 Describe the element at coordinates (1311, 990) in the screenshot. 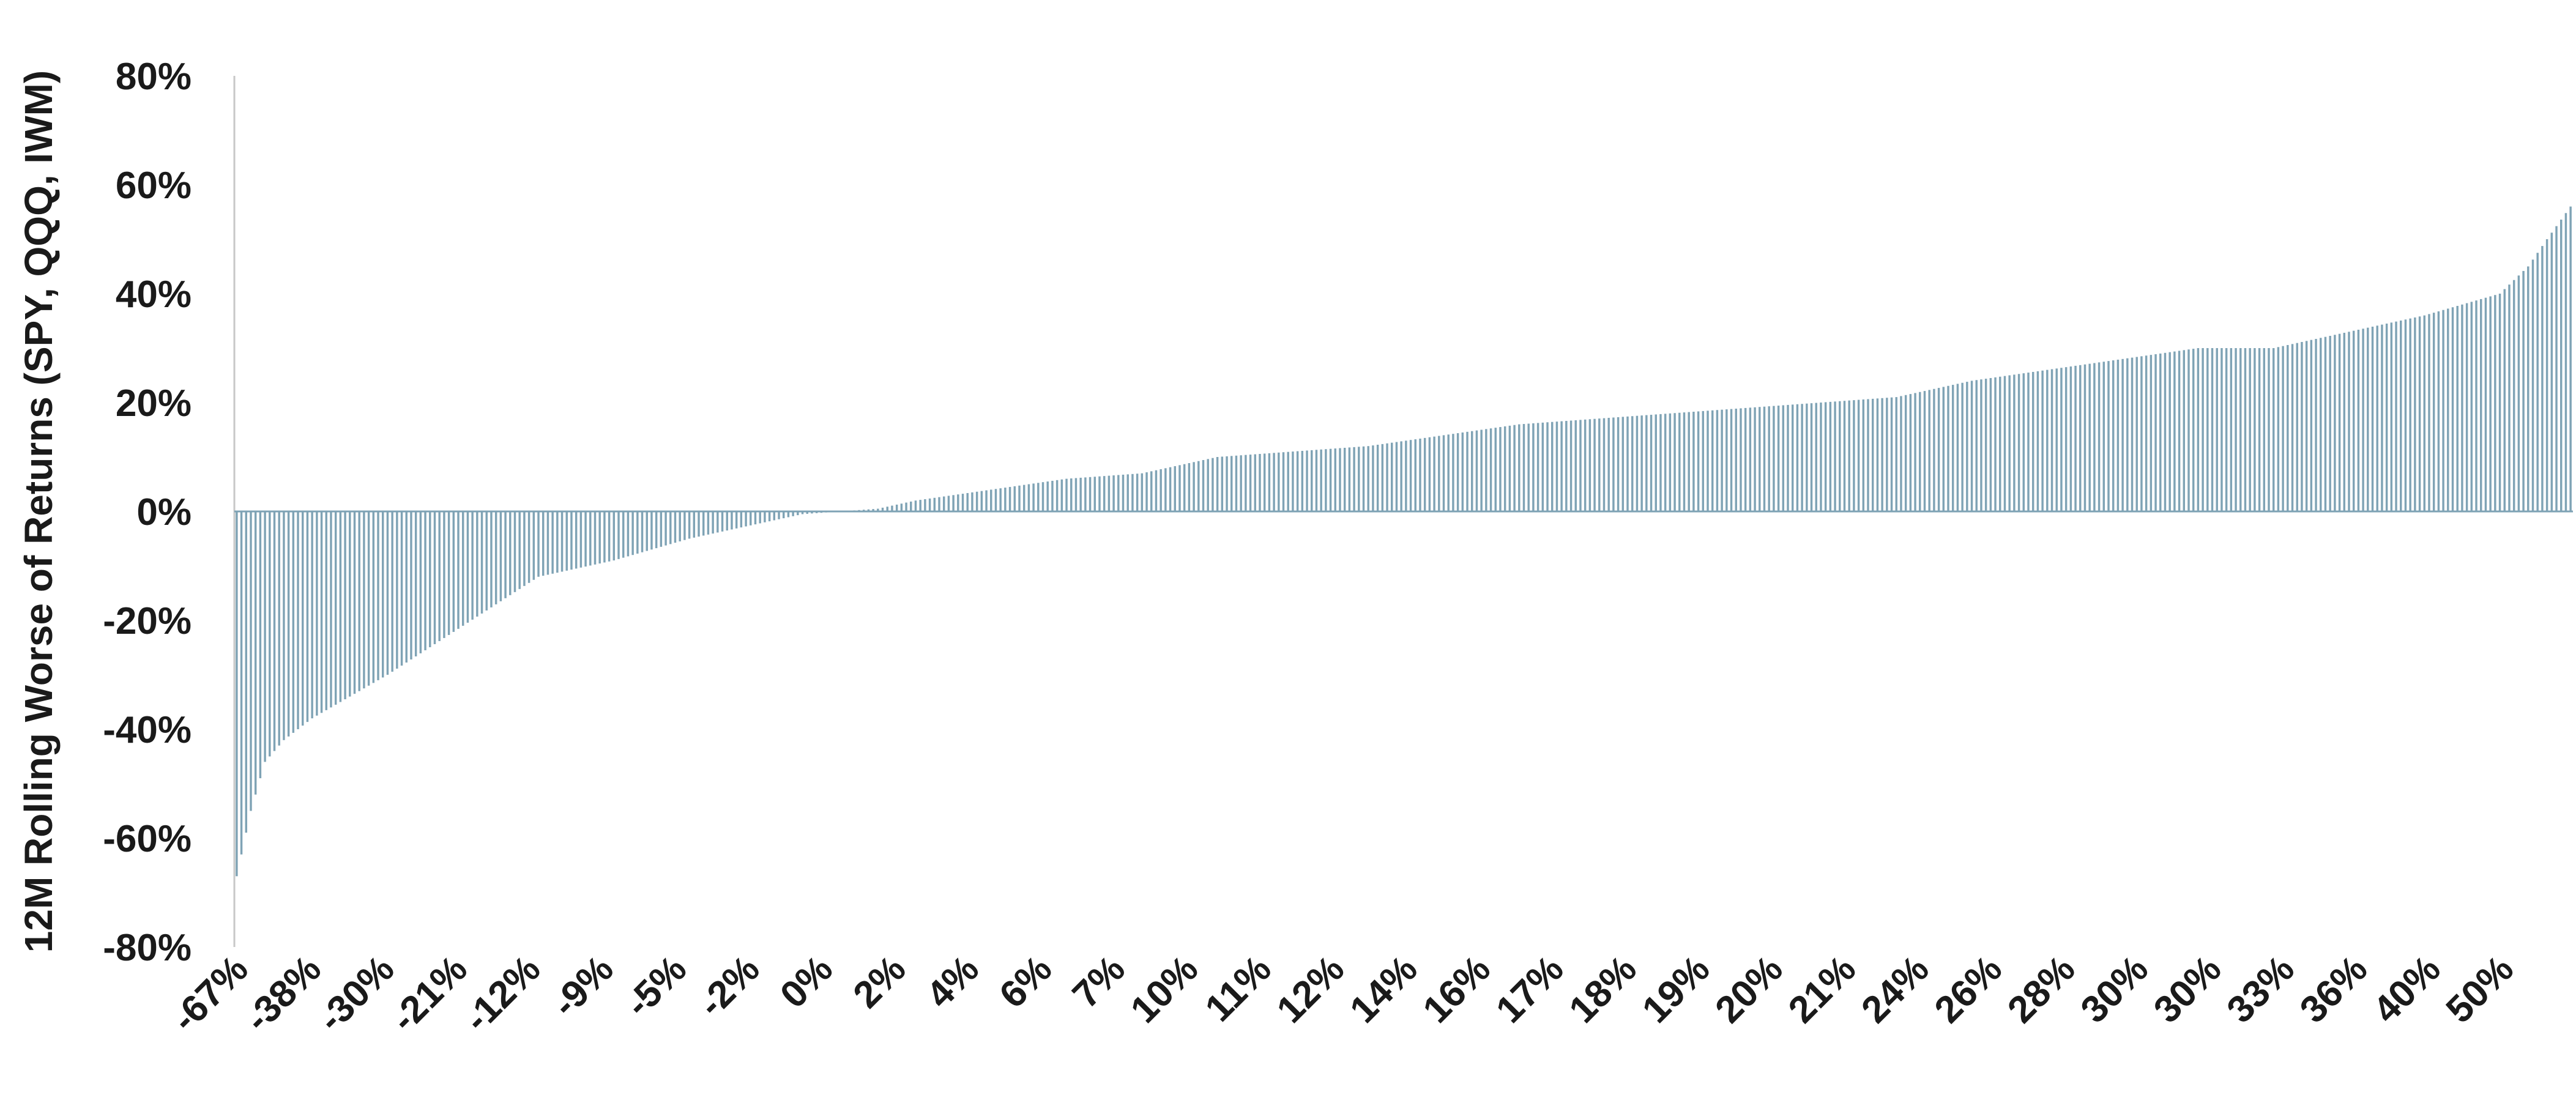

I see `x-tick-label: 12%` at that location.